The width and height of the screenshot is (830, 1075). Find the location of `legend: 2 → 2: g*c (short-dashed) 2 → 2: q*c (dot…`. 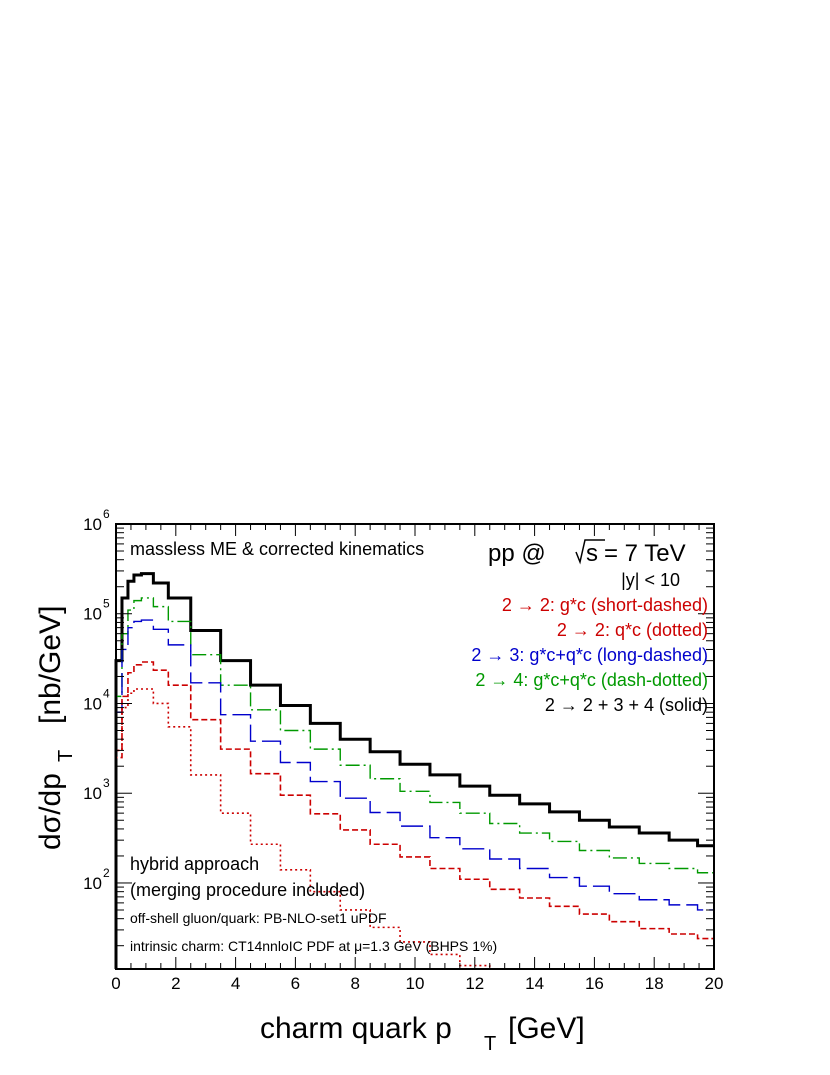

legend: 2 → 2: g*c (short-dashed) 2 → 2: q*c (dot… is located at coordinates (589, 655).